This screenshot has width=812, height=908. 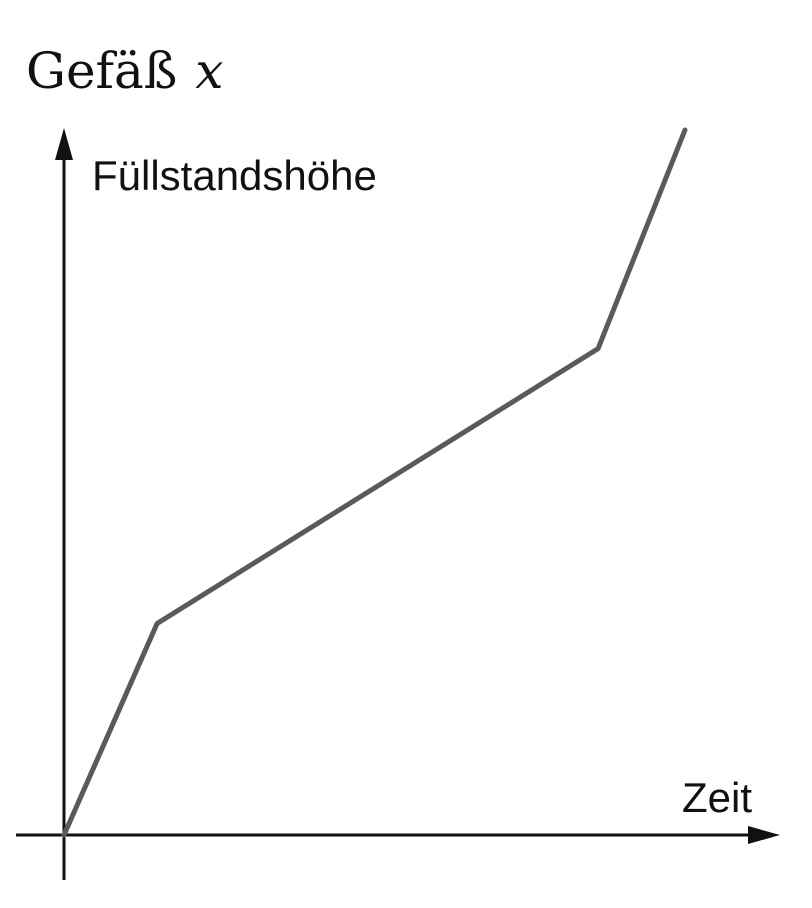 I want to click on x-axis-label: Zeit, so click(x=717, y=797).